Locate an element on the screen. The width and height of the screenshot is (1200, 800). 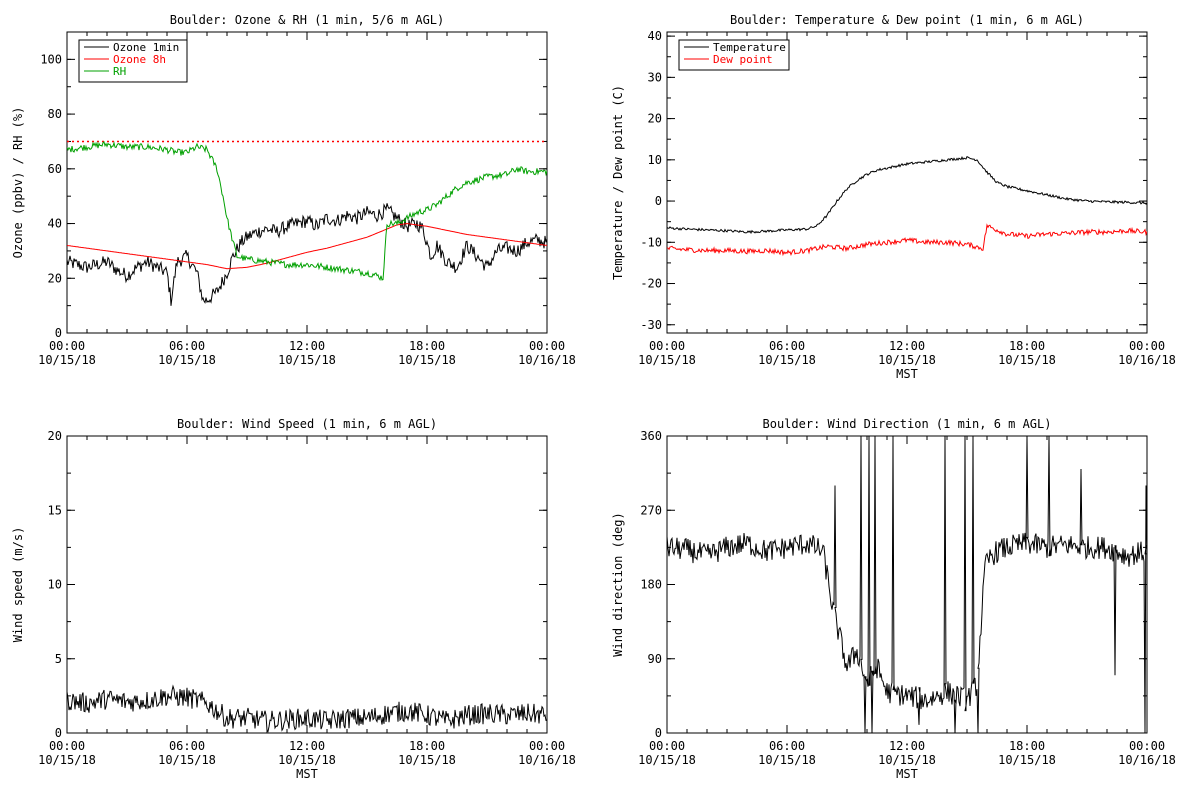
y-tick-label: 90 is located at coordinates (655, 659).